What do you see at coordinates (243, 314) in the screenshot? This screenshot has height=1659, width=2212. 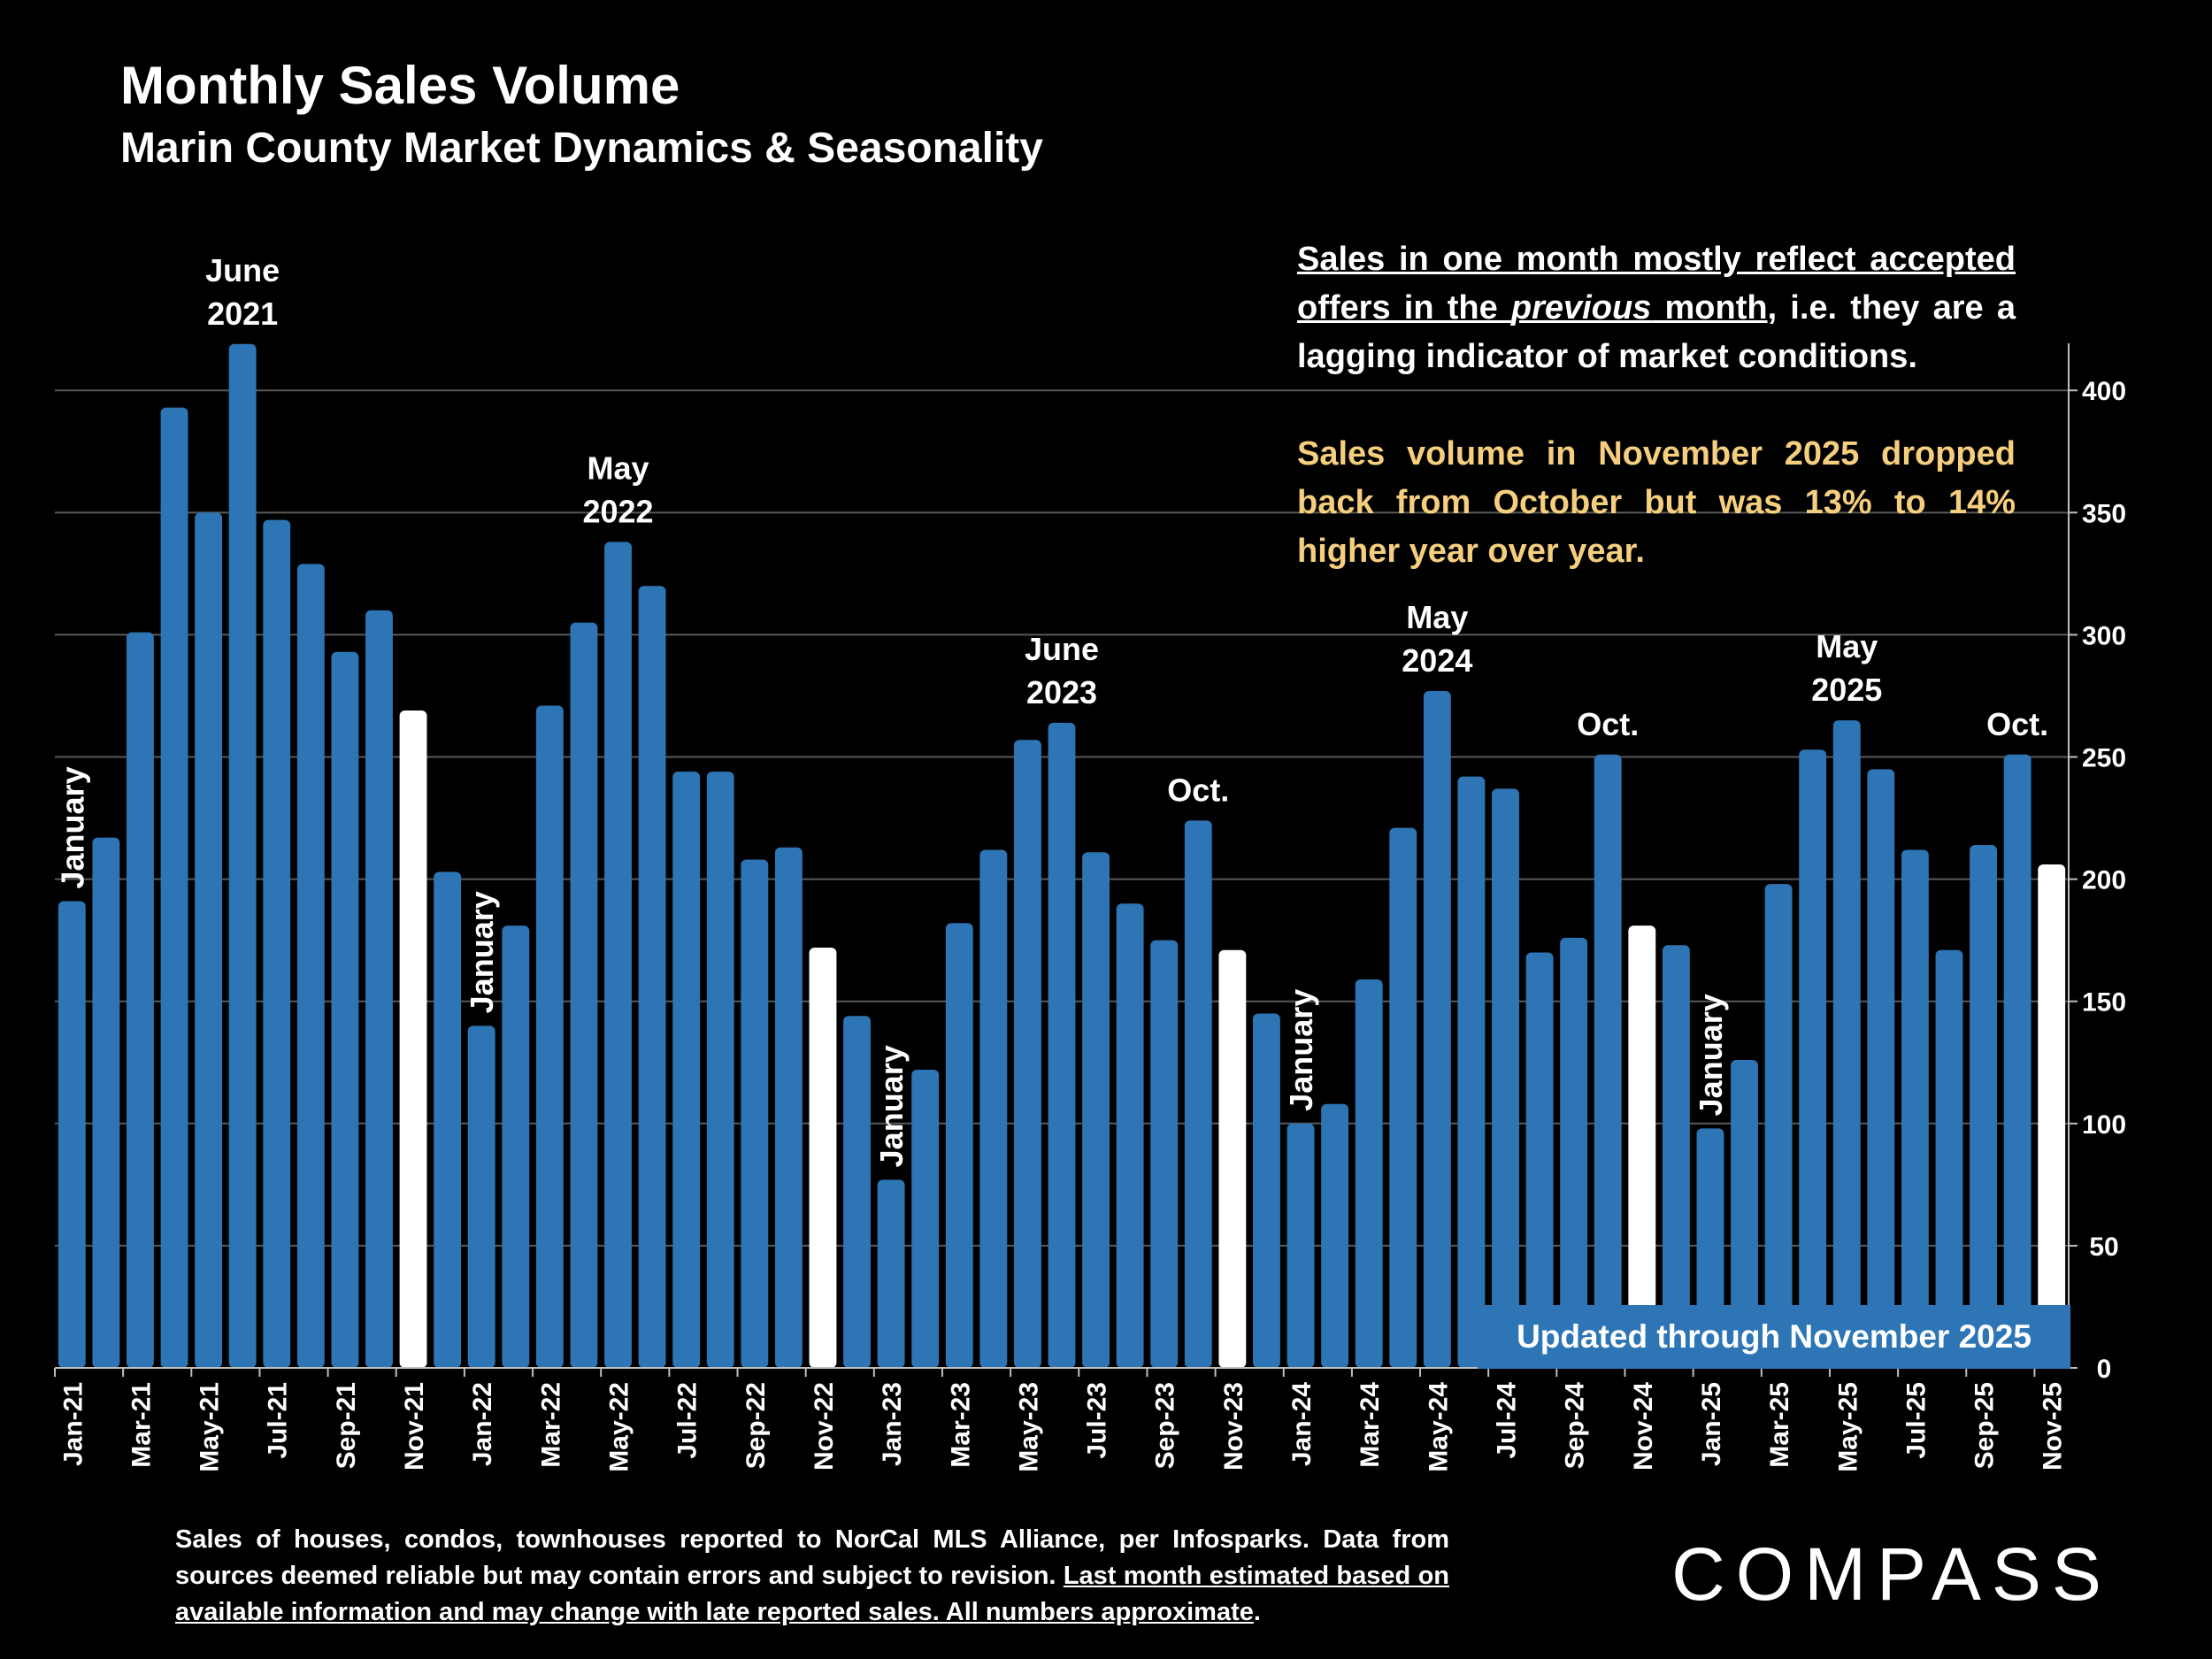 I see `annotation-label: 2021` at bounding box center [243, 314].